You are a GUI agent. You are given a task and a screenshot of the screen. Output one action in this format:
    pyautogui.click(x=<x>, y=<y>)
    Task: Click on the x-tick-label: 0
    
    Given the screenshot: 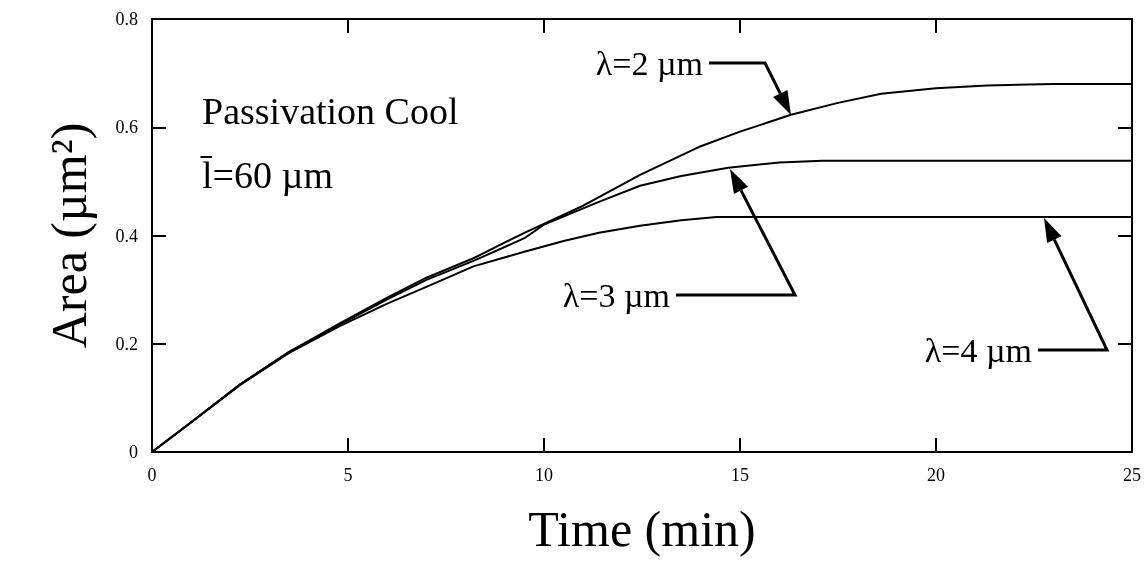 What is the action you would take?
    pyautogui.click(x=152, y=475)
    